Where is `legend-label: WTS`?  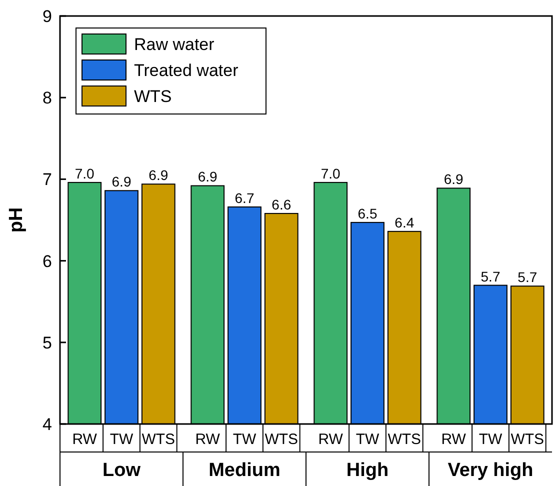 legend-label: WTS is located at coordinates (153, 96).